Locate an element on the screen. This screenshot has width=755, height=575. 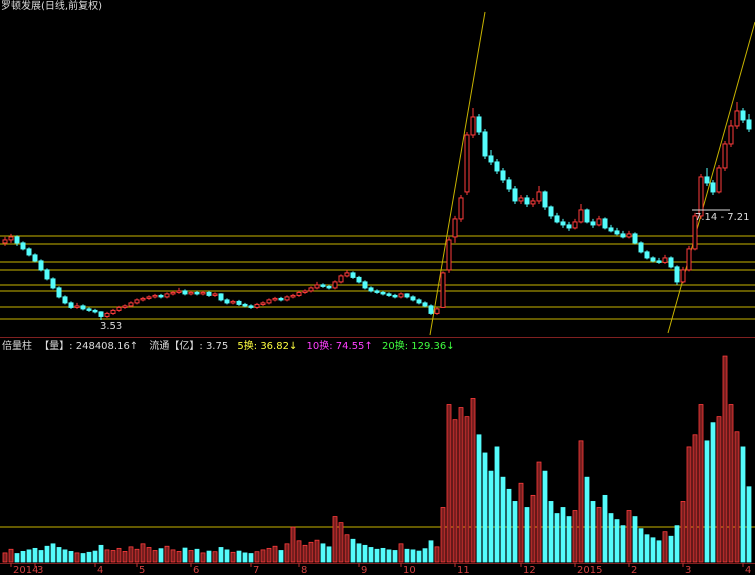
header-volume: 【量】: 248408.16↑ is located at coordinates (88, 346).